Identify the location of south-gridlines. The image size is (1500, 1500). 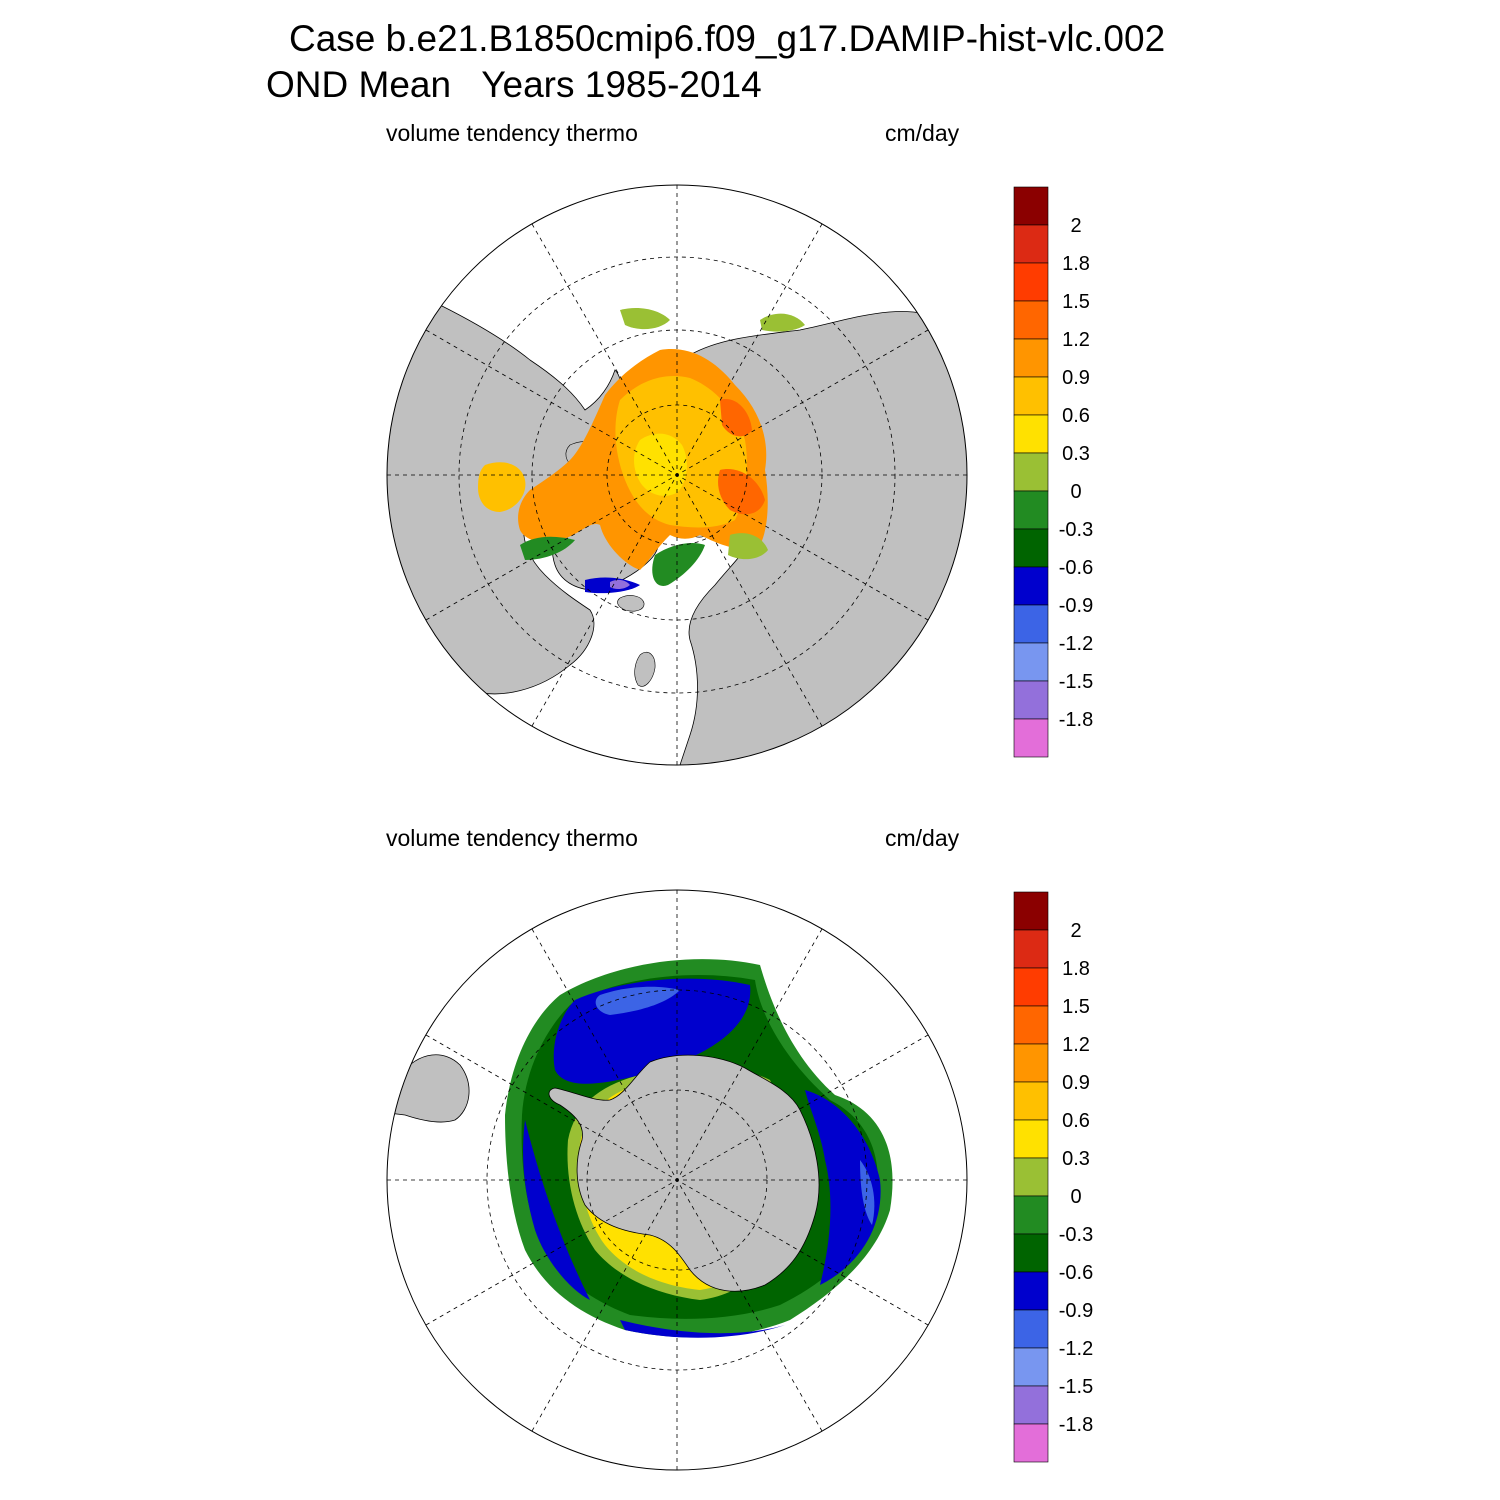
(677, 1180).